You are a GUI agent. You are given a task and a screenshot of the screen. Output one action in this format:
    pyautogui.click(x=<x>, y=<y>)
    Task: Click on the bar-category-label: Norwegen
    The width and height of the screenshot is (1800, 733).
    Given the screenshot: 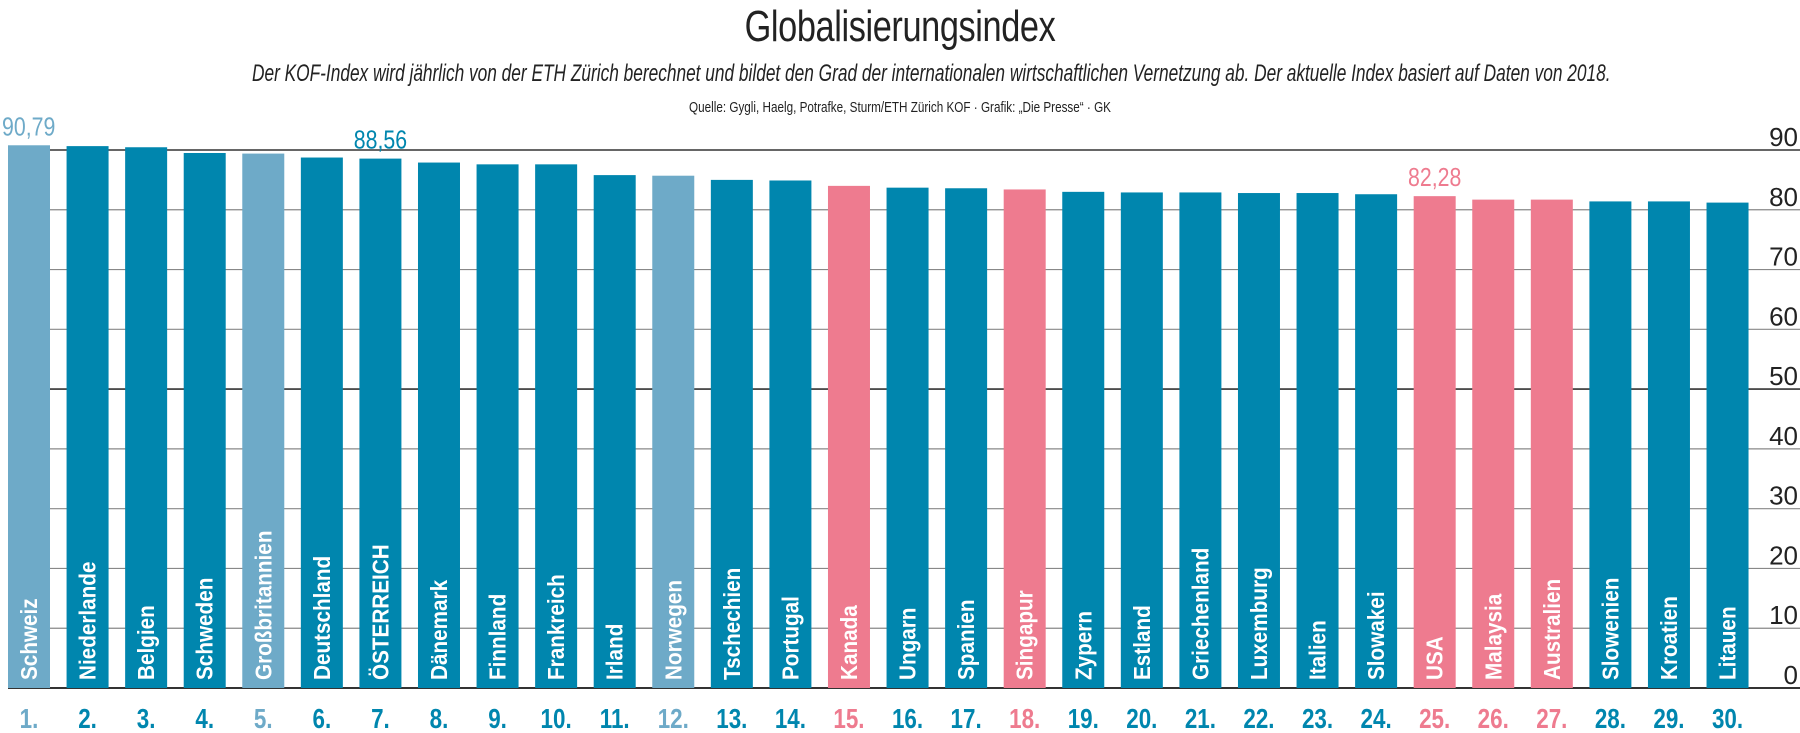 What is the action you would take?
    pyautogui.click(x=673, y=630)
    